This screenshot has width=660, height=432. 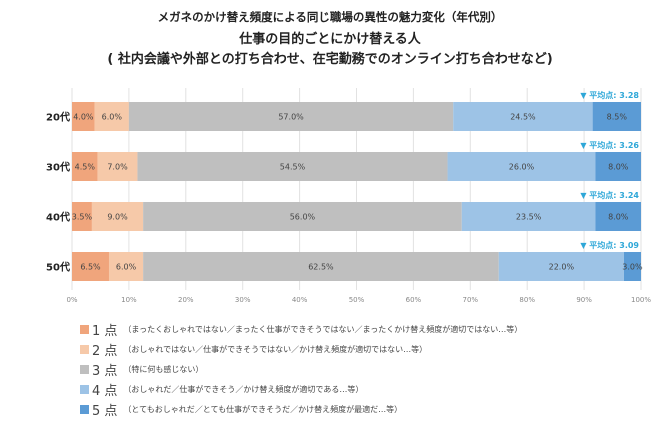 What do you see at coordinates (263, 409) in the screenshot?
I see `legend-description: （とてもおしゃれだ／とても仕事ができそうだ／かけ替え頻度が最適だ…等）` at bounding box center [263, 409].